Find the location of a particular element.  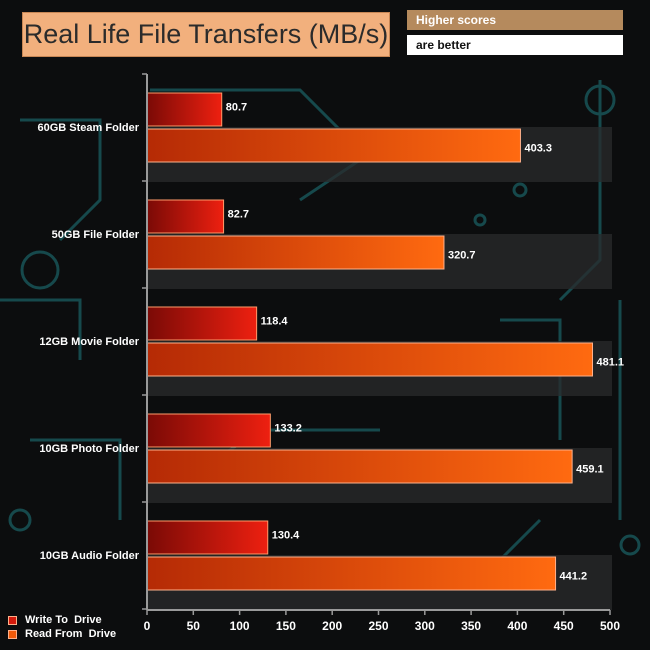

data-label-write: 82.7 is located at coordinates (238, 214).